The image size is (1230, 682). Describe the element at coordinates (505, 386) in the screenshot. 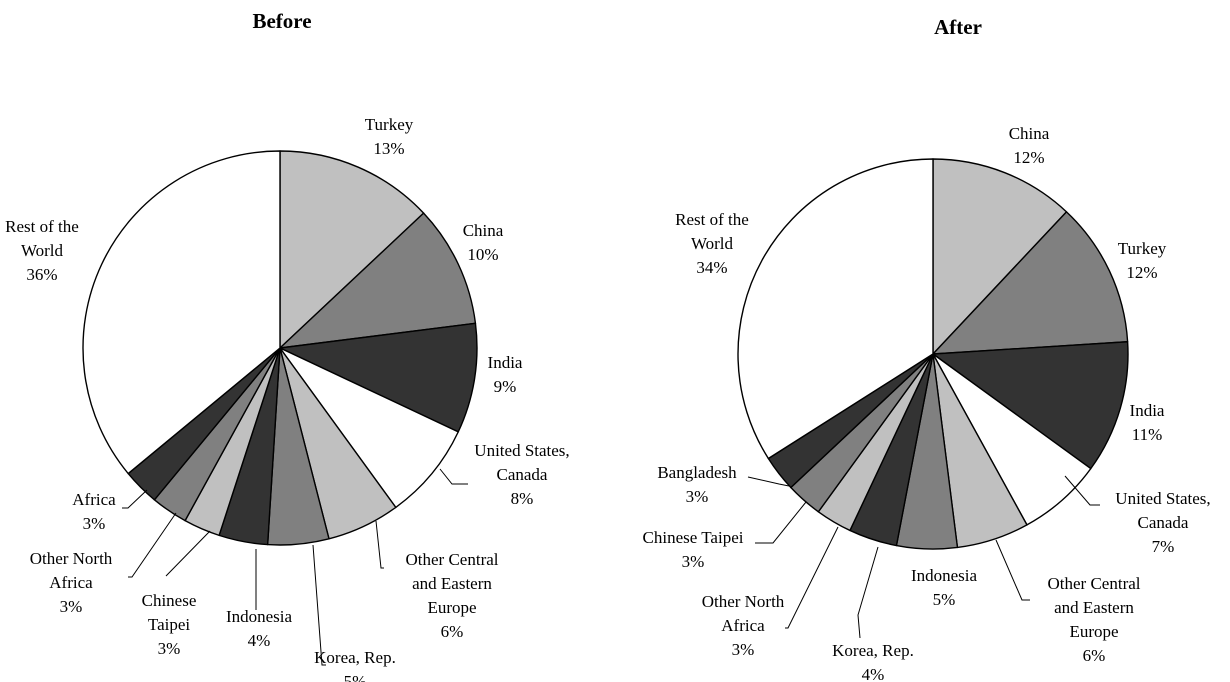

I see `slice-percent-label: 9%` at that location.